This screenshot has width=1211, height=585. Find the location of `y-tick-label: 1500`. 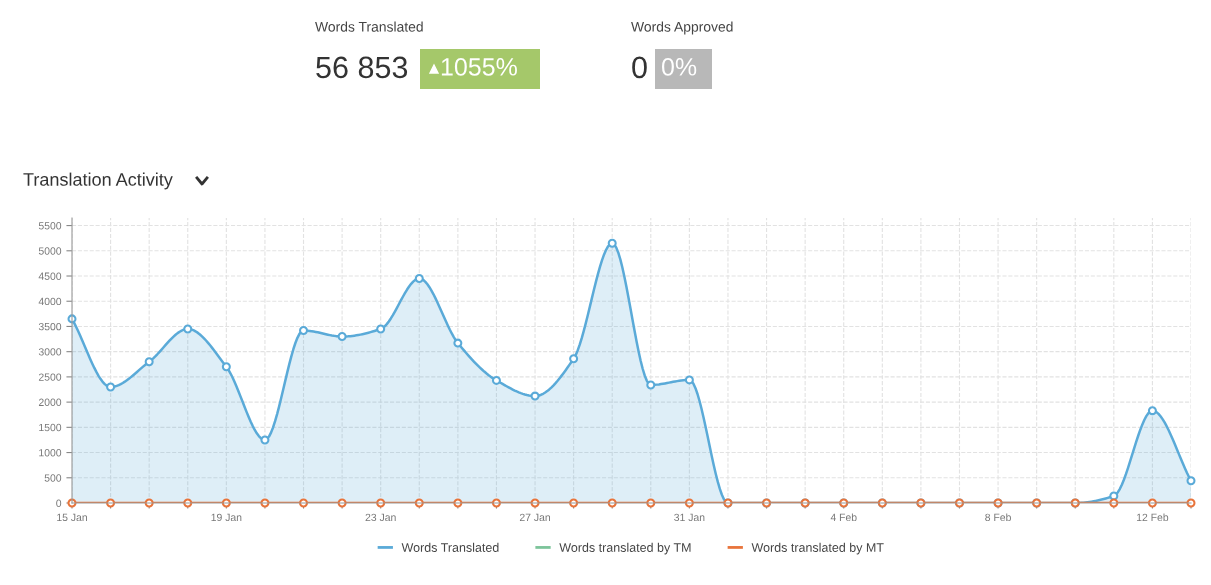

y-tick-label: 1500 is located at coordinates (50, 427).